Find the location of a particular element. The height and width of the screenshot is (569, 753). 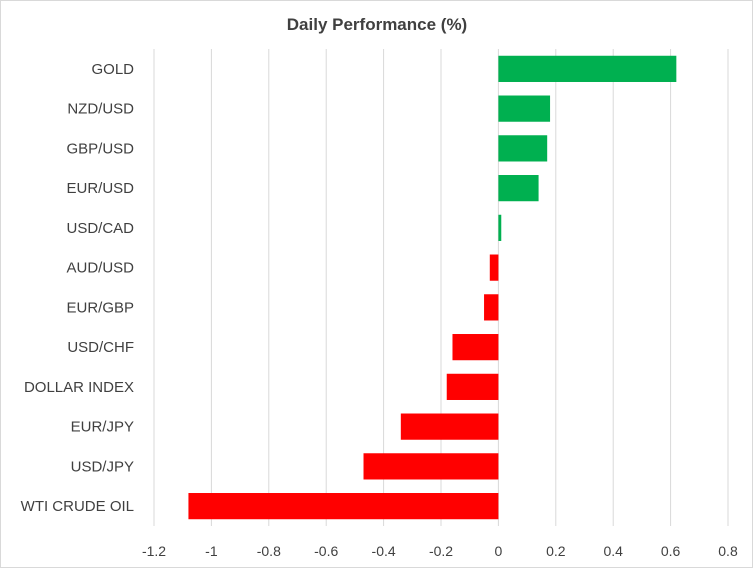

x-tick-label: 0.2 is located at coordinates (556, 551).